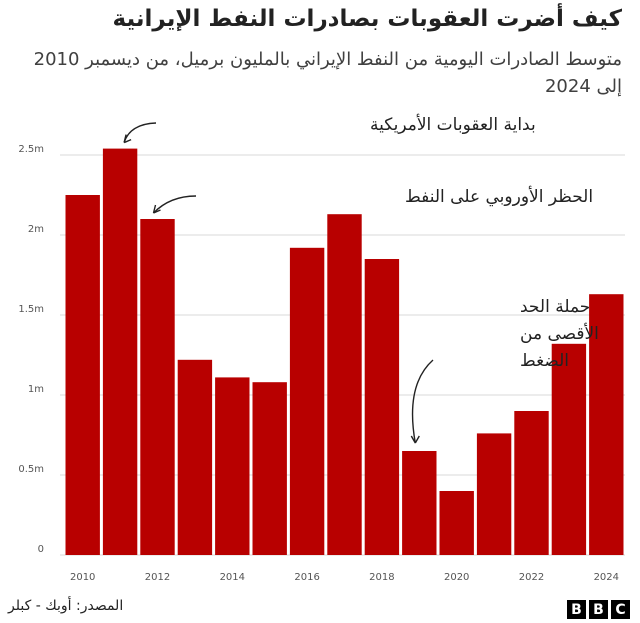 This screenshot has width=640, height=623. I want to click on bar-2017, so click(344, 384).